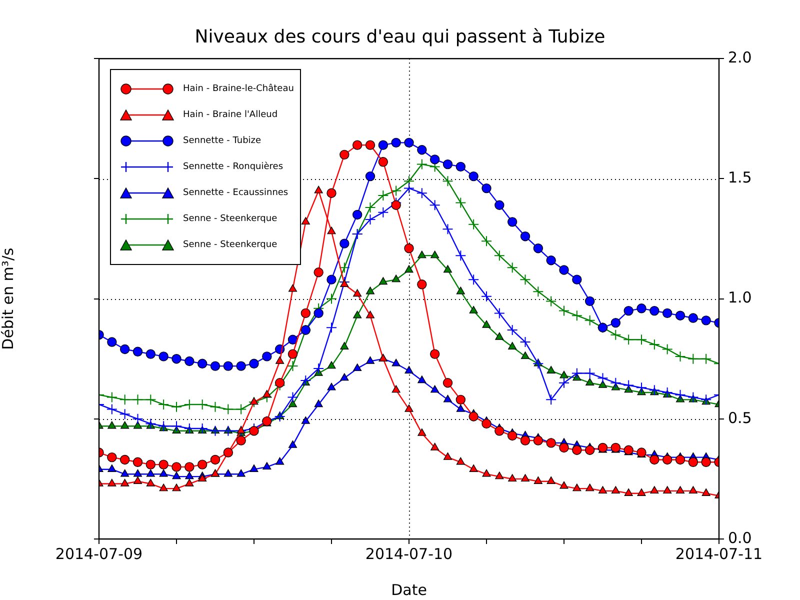 This screenshot has width=800, height=600. Describe the element at coordinates (99, 553) in the screenshot. I see `x-tick-label: 2014-07-09` at that location.